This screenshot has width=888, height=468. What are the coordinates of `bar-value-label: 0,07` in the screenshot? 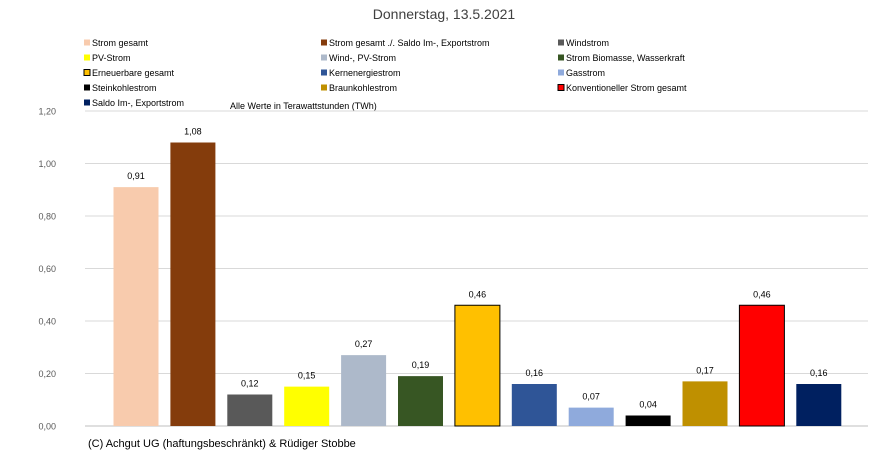 It's located at (591, 397).